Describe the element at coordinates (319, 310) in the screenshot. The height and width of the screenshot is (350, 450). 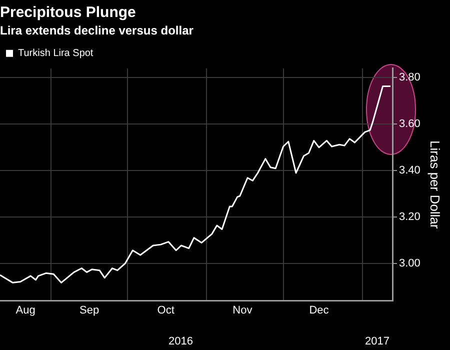
I see `x-tick-label: Dec` at that location.